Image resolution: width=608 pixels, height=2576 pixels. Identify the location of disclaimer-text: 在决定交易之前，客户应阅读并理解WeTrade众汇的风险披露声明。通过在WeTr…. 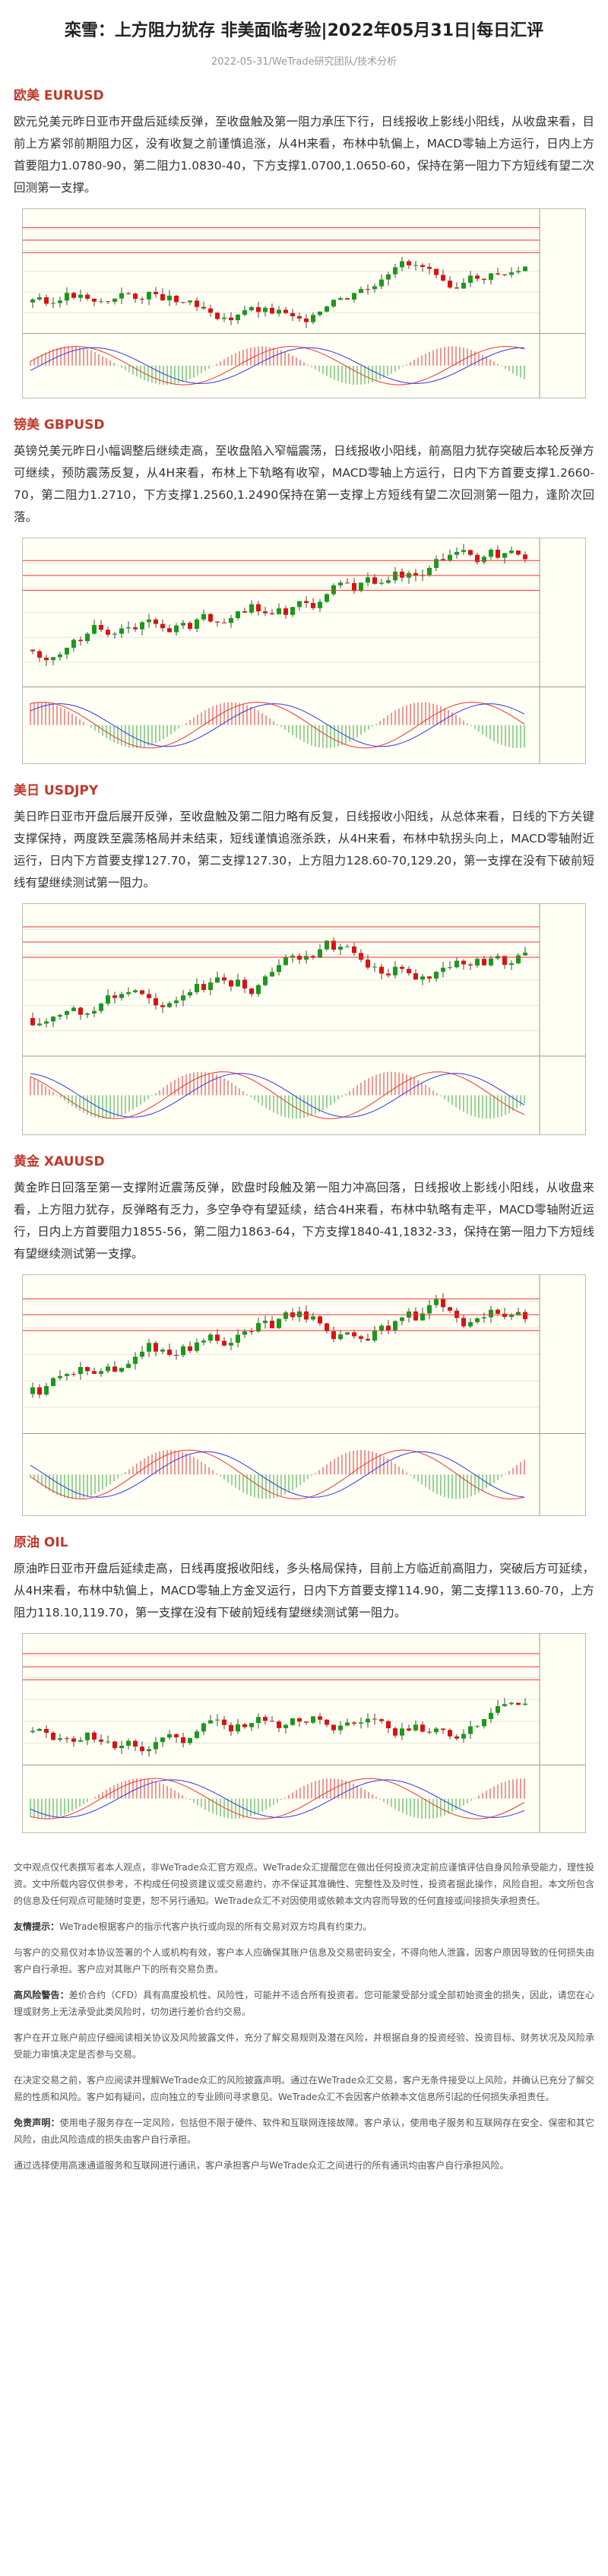
(304, 2088).